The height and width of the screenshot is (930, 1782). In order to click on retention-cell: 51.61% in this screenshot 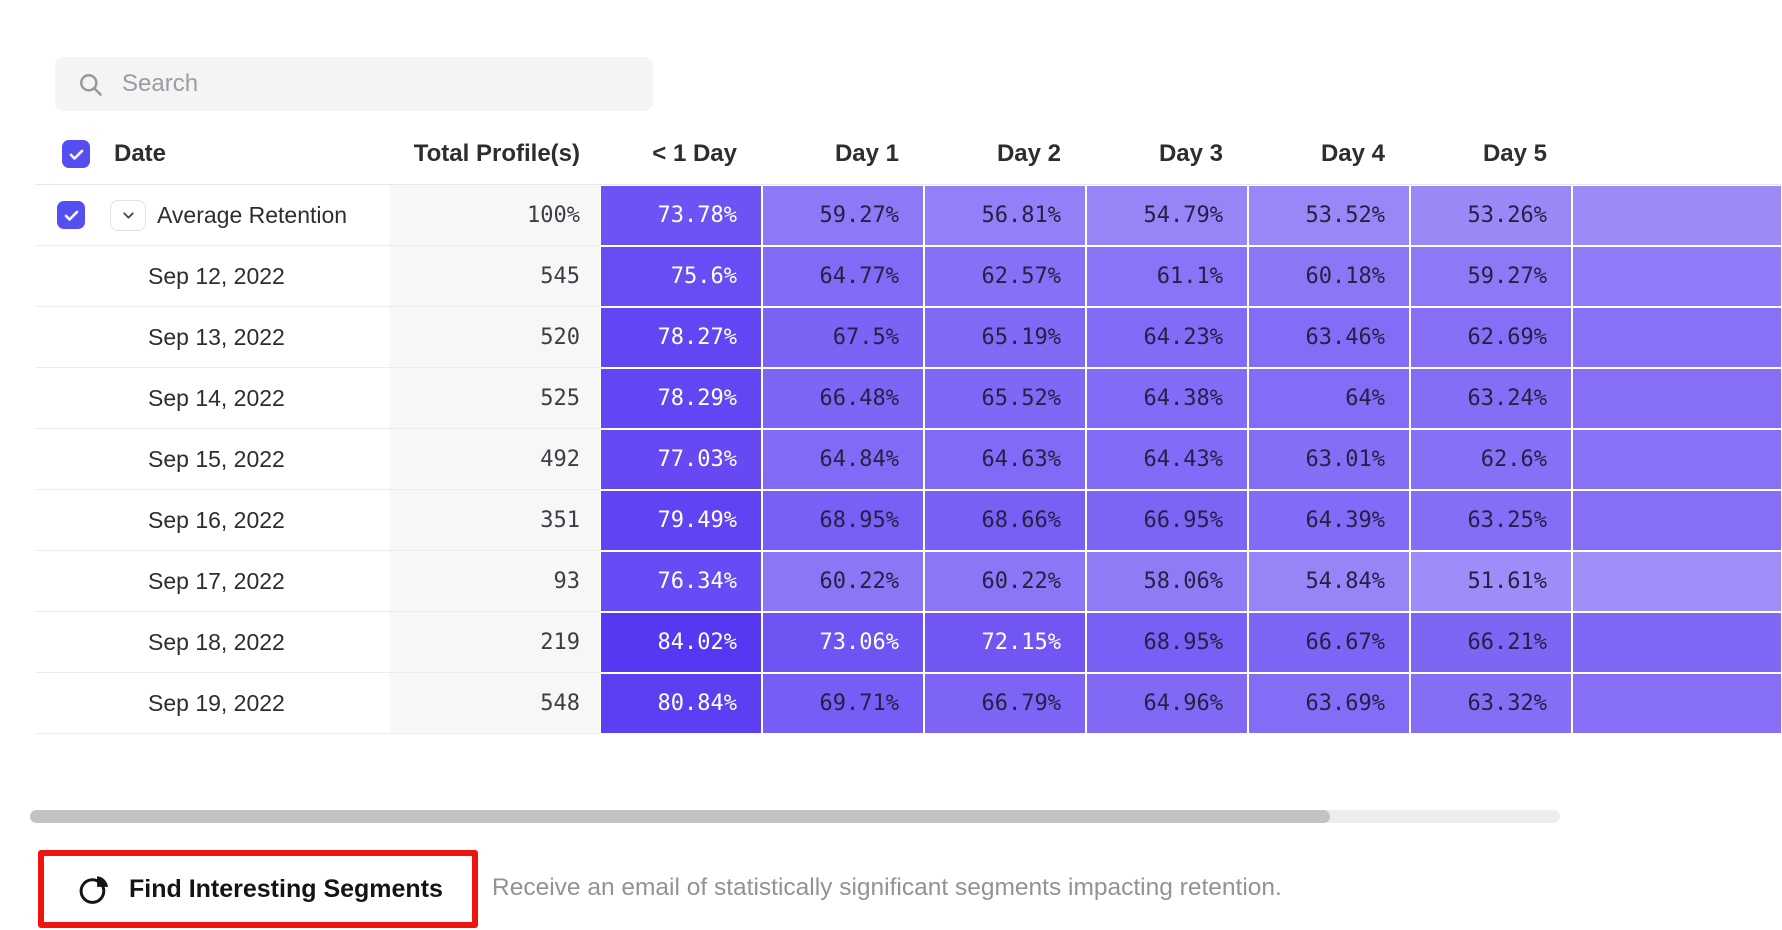, I will do `click(1491, 581)`.